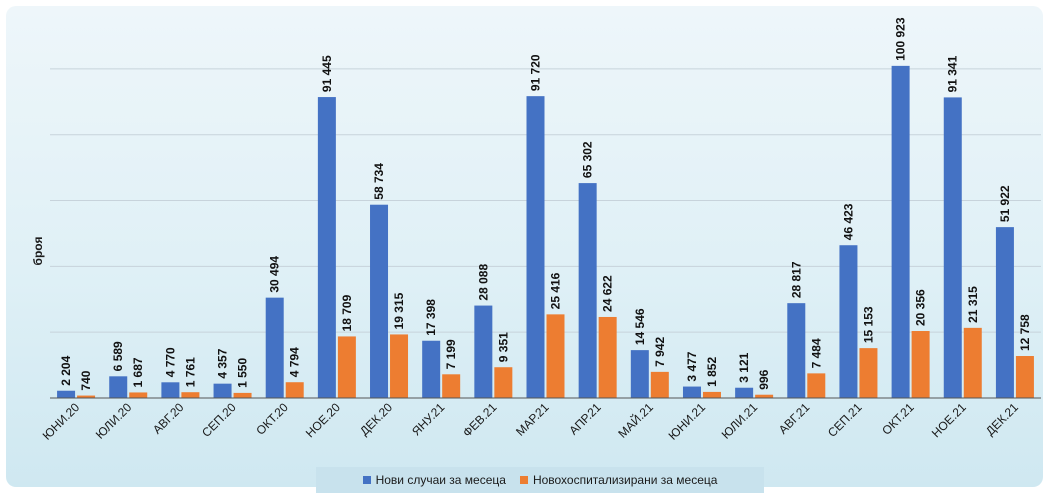  I want to click on data-label-hospitalized: 1 852, so click(712, 372).